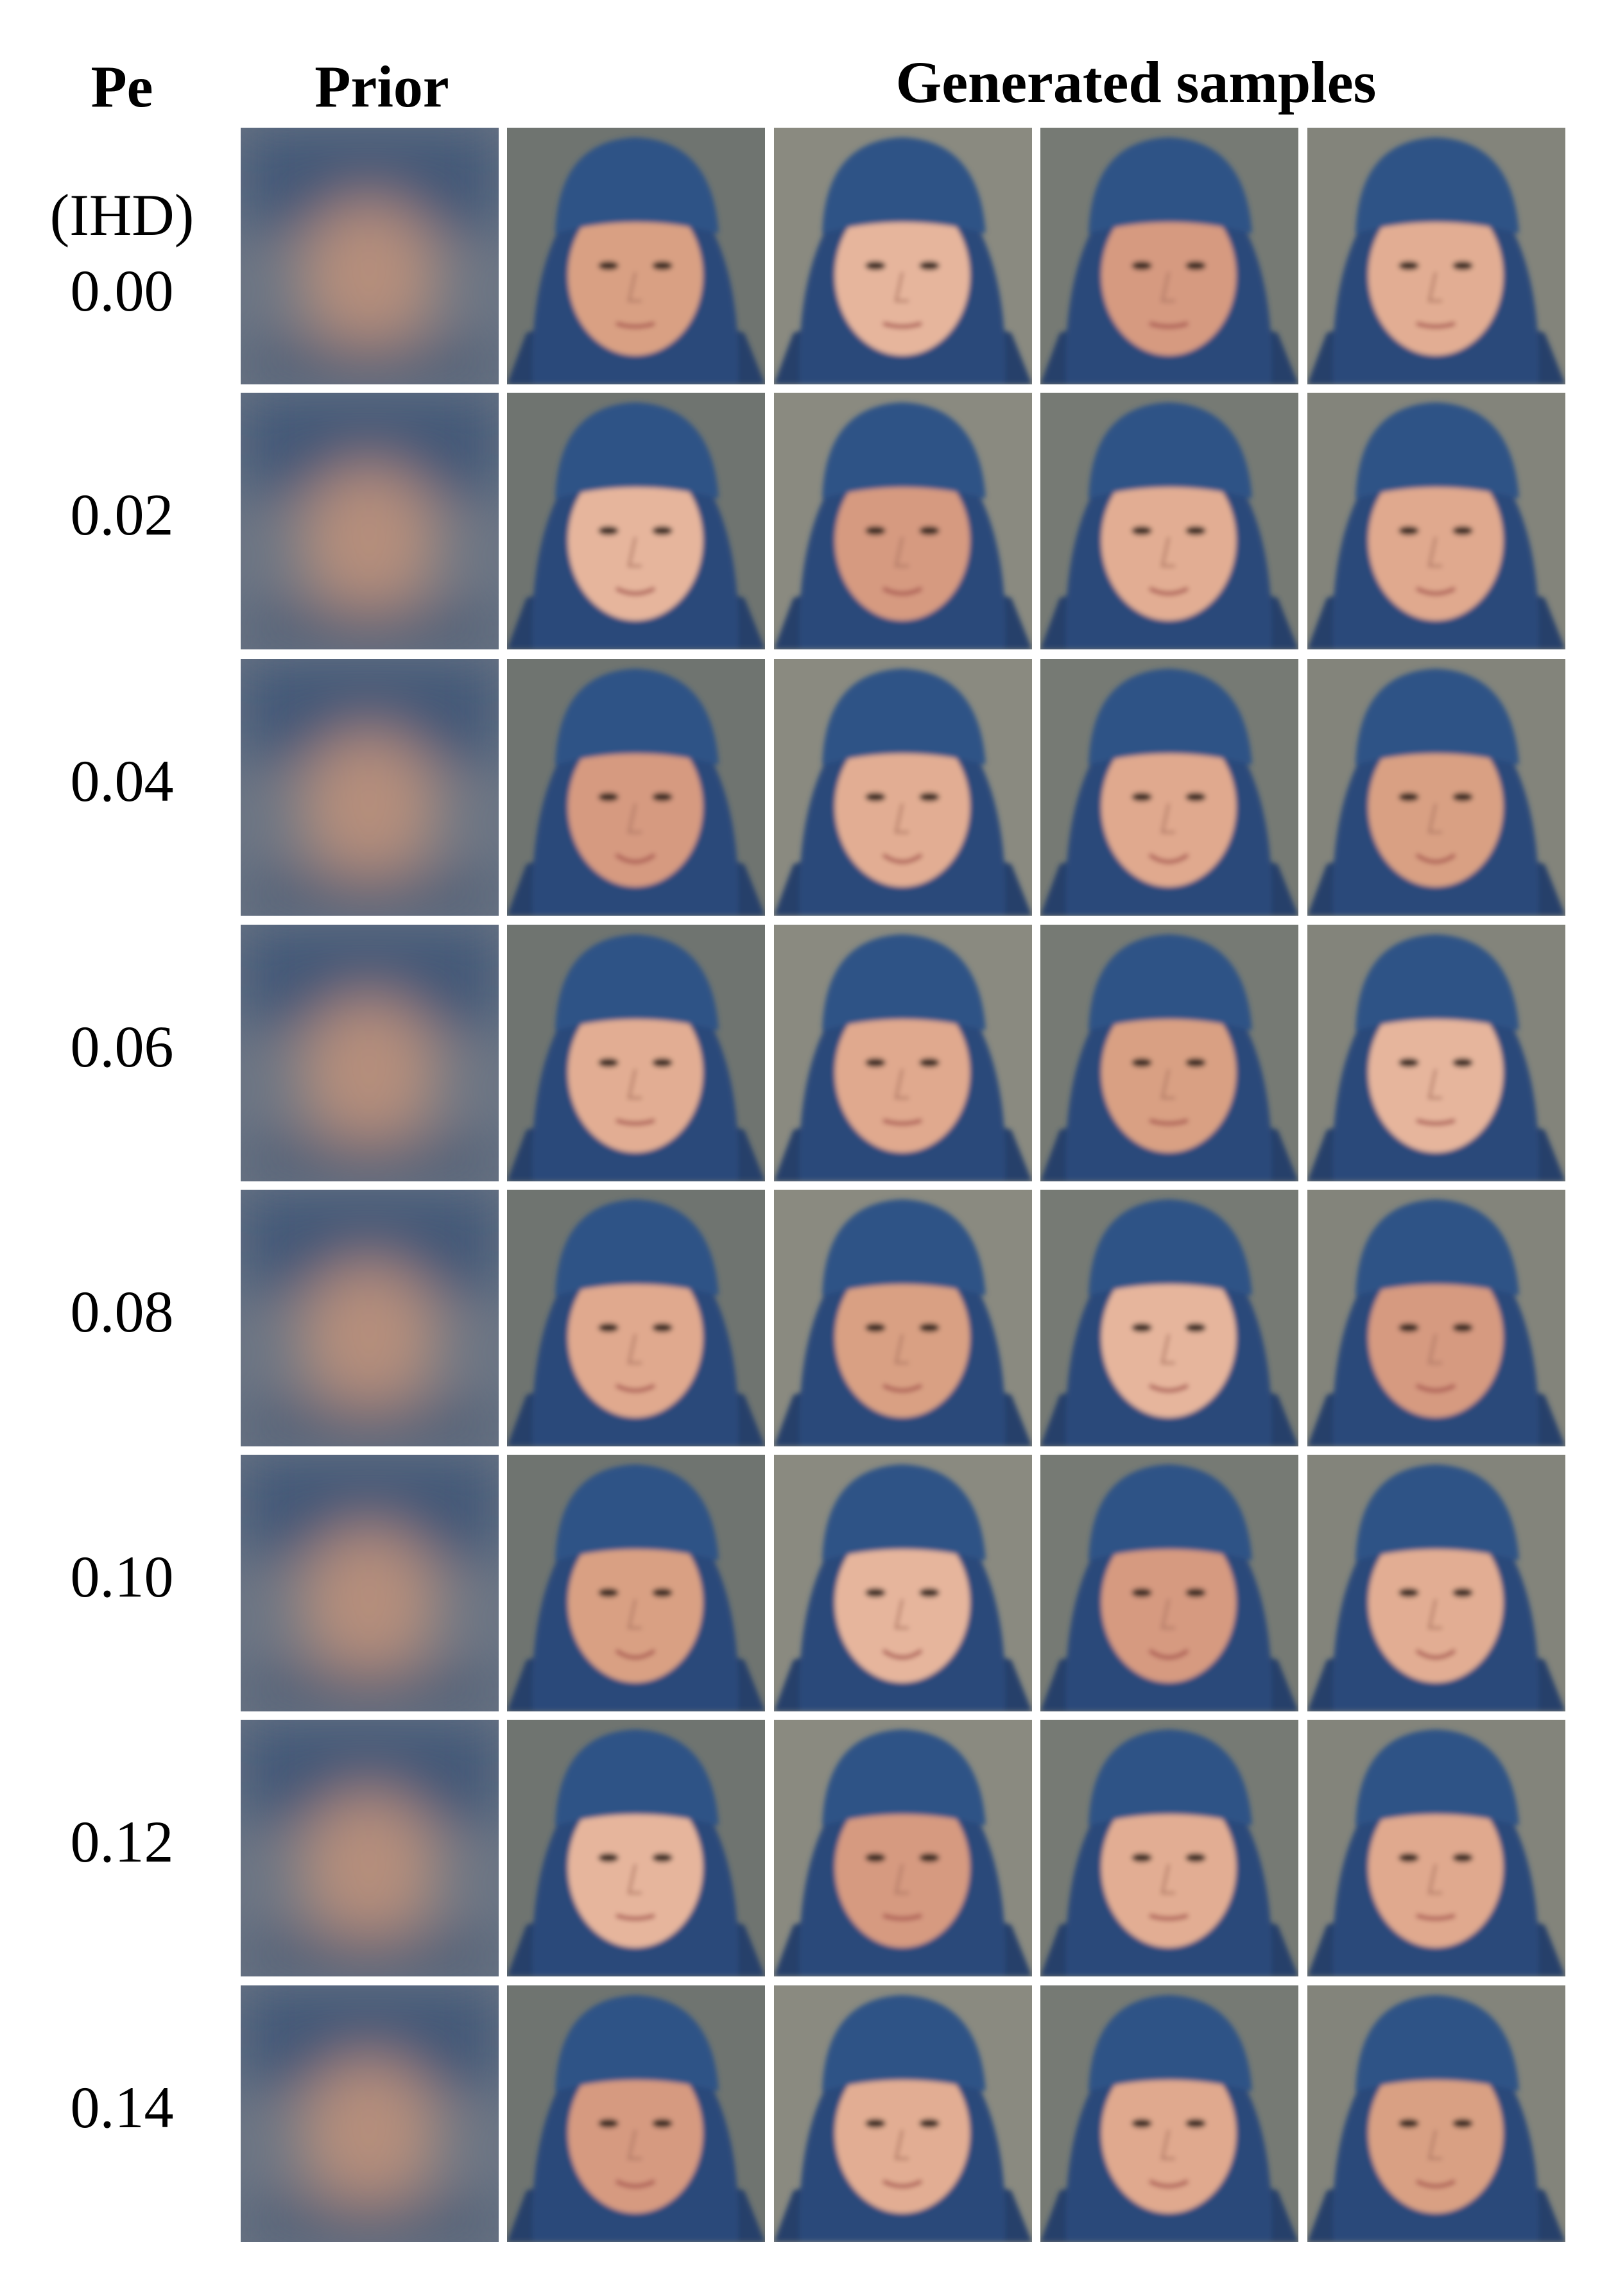 The width and height of the screenshot is (1609, 2296). What do you see at coordinates (381, 86) in the screenshot?
I see `prior-header: Prior` at bounding box center [381, 86].